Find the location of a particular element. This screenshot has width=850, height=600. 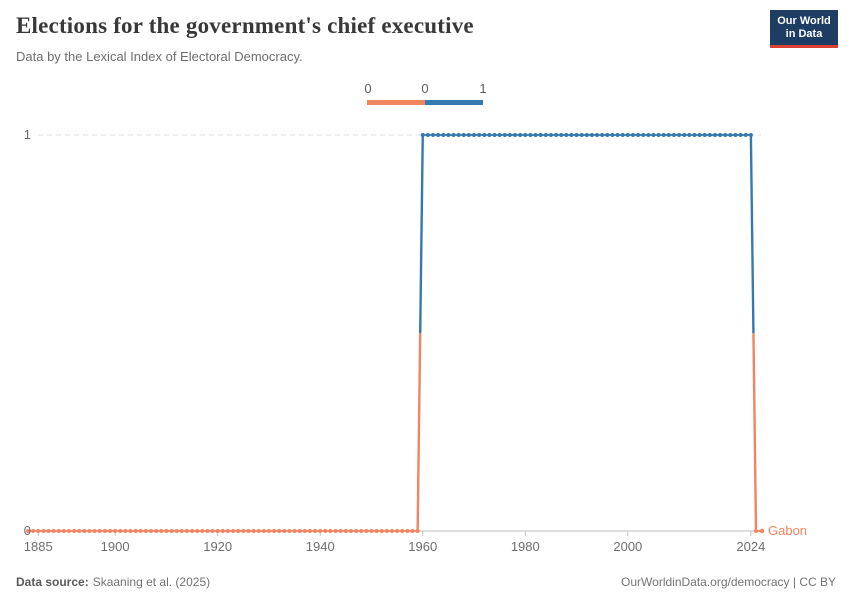

x-tick-label: 2024 is located at coordinates (751, 546).